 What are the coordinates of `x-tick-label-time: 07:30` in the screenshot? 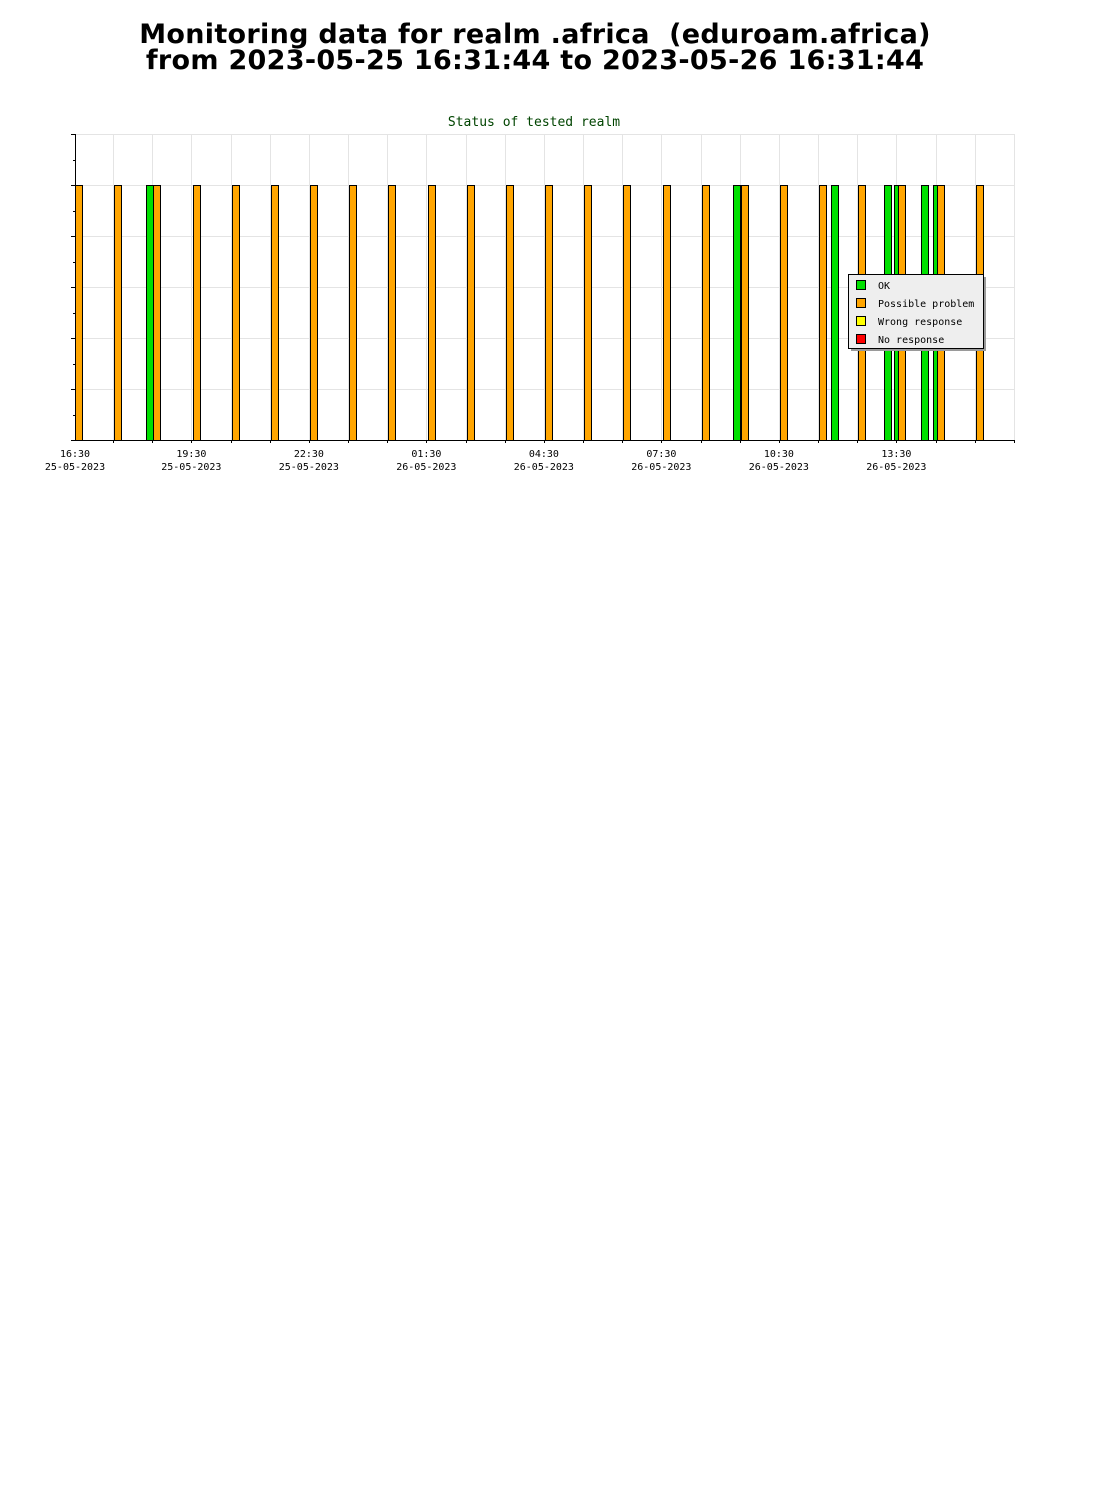 It's located at (661, 454).